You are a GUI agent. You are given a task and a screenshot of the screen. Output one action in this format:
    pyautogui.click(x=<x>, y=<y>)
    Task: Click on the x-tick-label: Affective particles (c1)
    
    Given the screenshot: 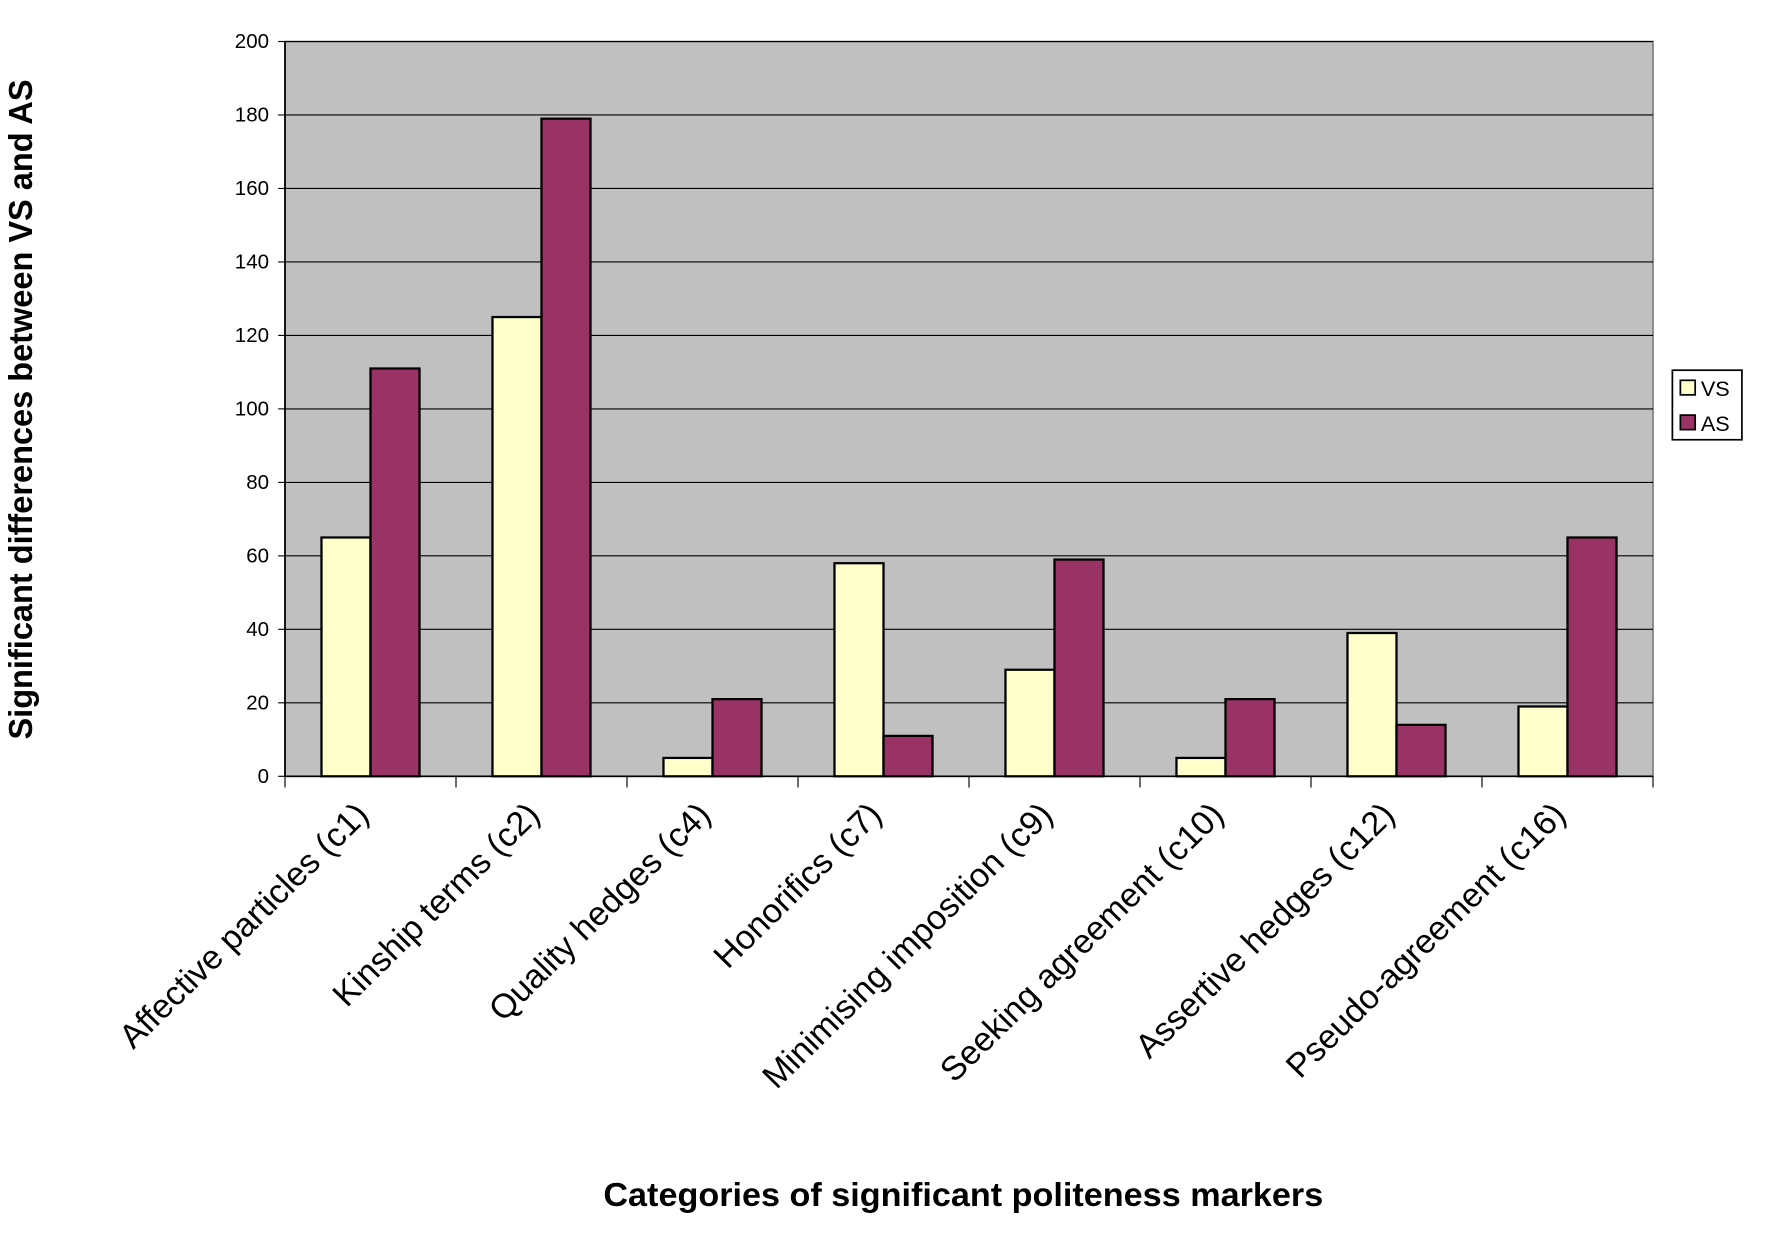 What is the action you would take?
    pyautogui.click(x=244, y=926)
    